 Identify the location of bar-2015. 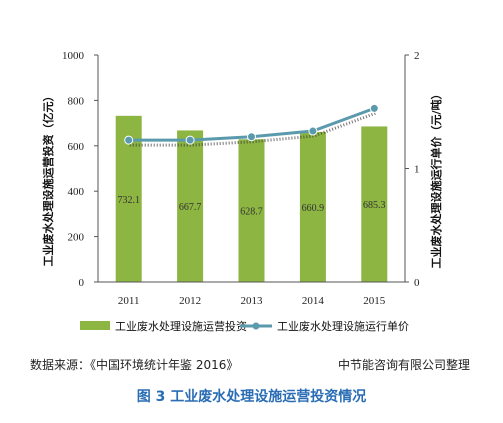
(374, 204).